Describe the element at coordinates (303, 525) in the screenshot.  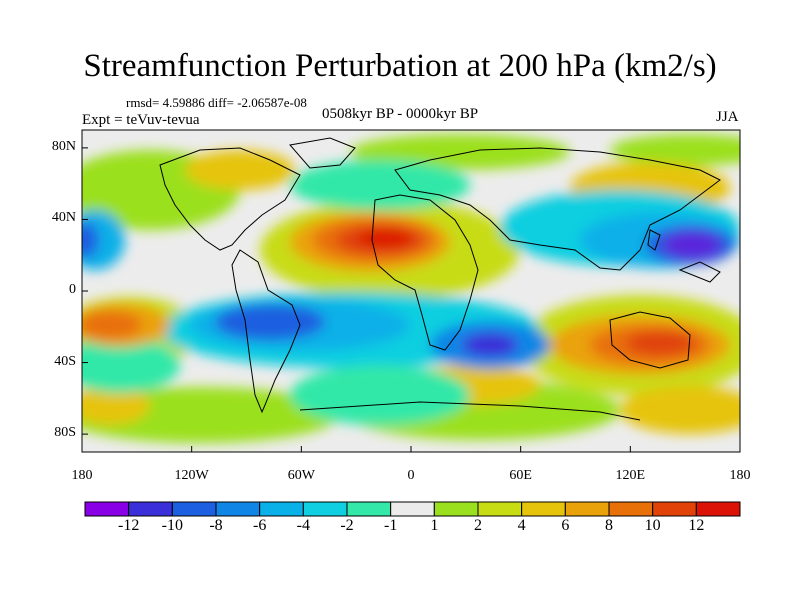
I see `colorbar-label: -4` at that location.